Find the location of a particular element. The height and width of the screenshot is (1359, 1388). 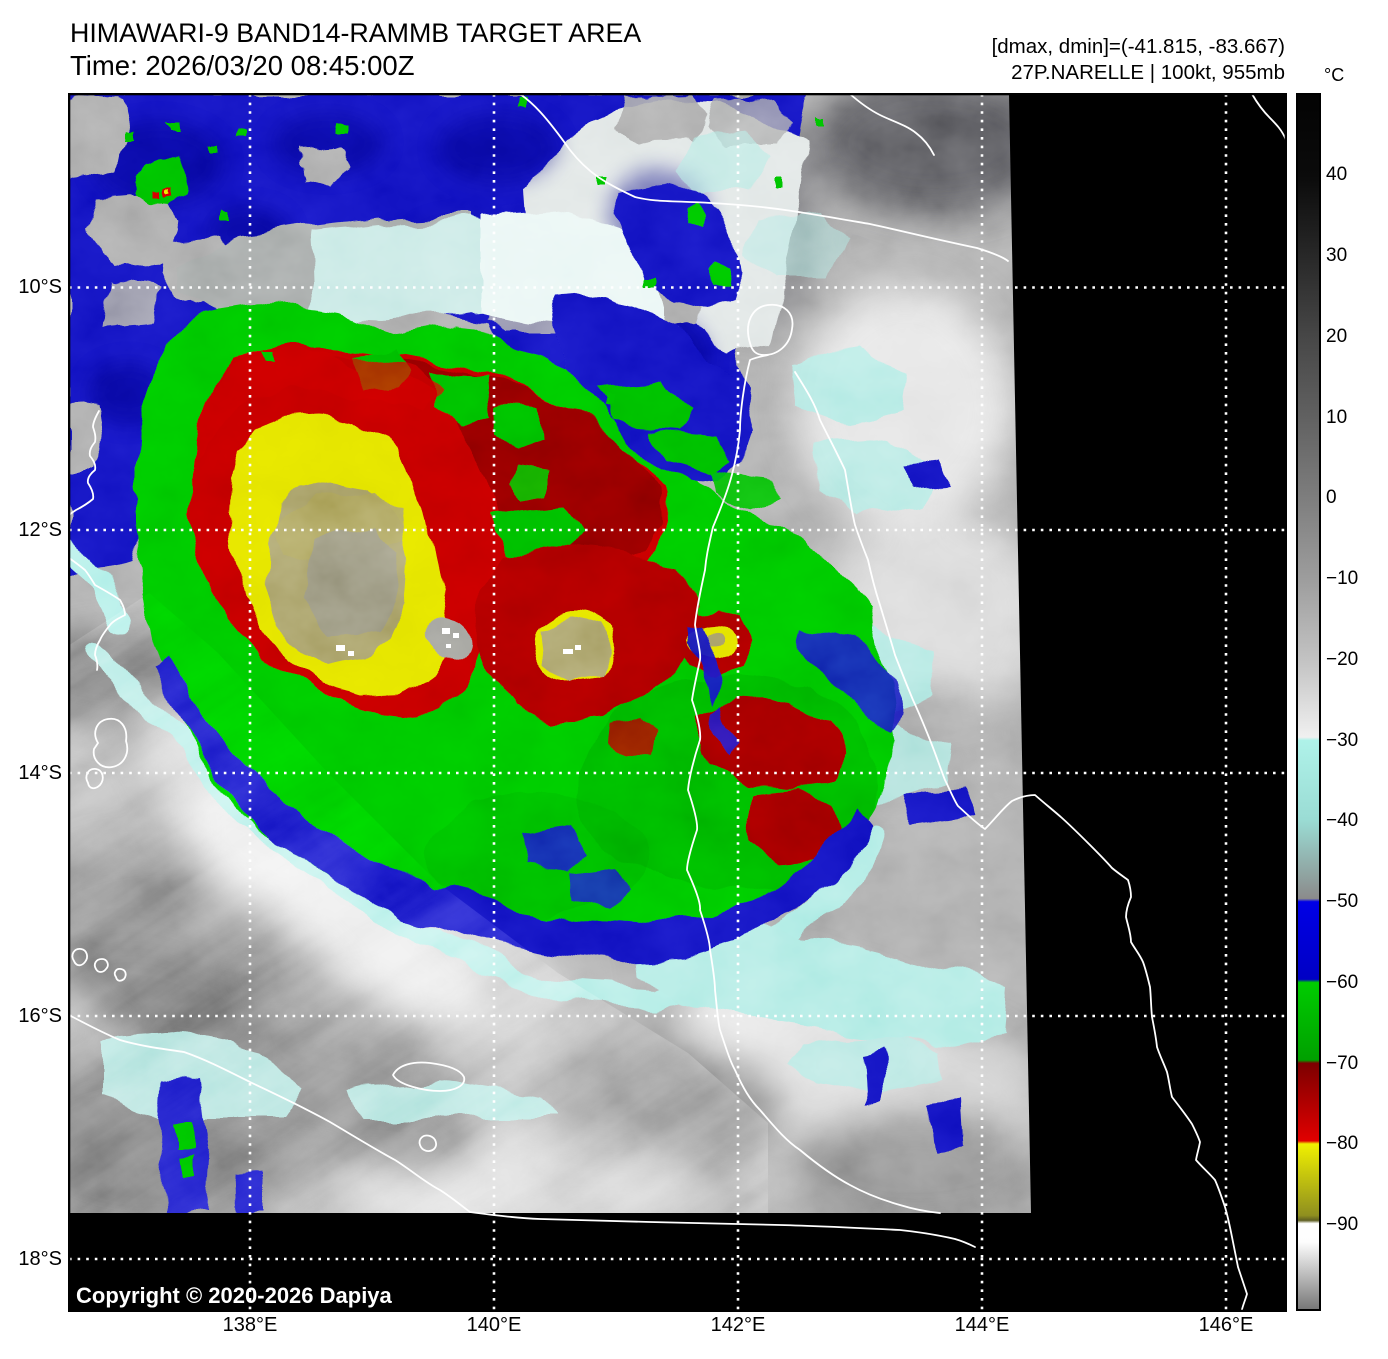

svg-text: Copyright © 2020-2026 Dapiya is located at coordinates (234, 1295).